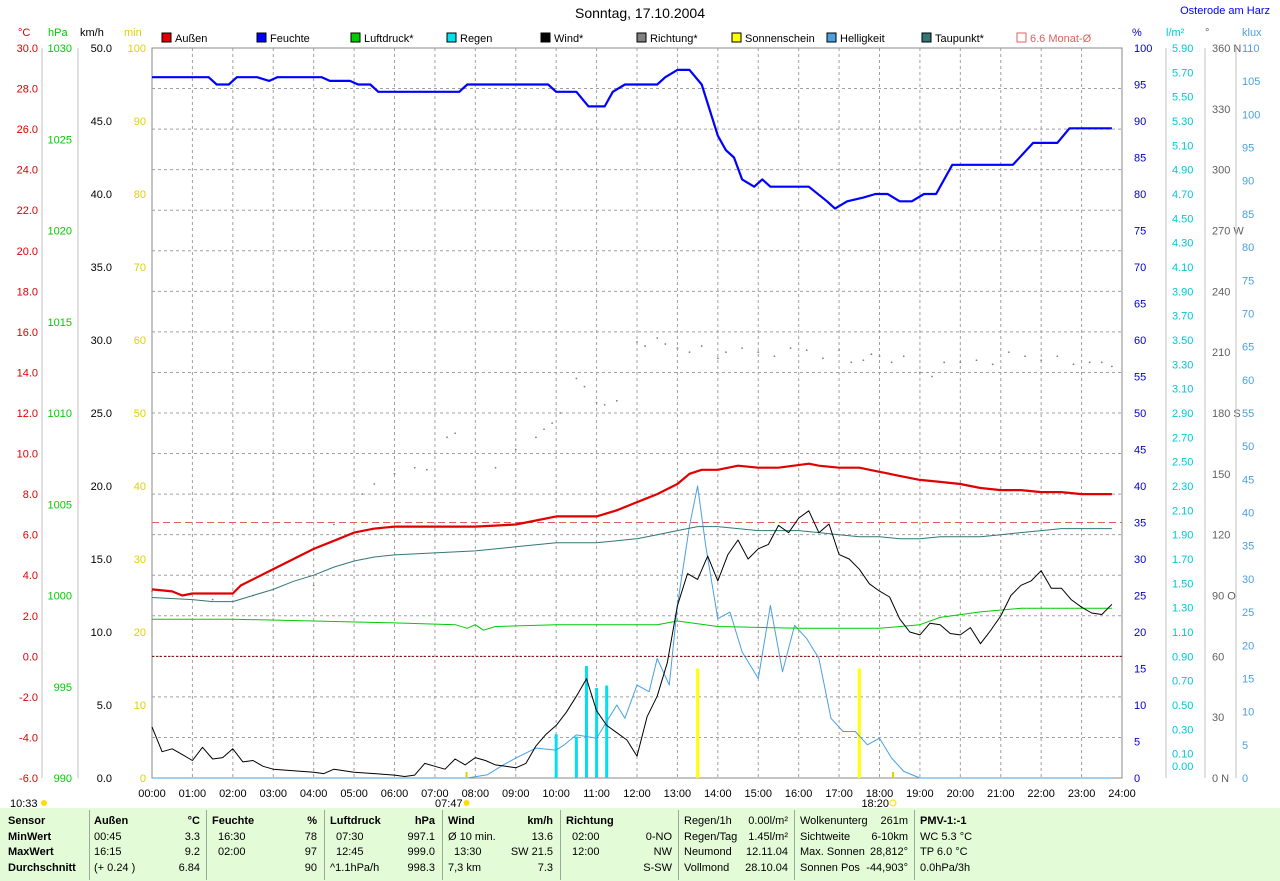 The width and height of the screenshot is (1280, 881). Describe the element at coordinates (312, 821) in the screenshot. I see `footer-feuchte-unit: %` at that location.